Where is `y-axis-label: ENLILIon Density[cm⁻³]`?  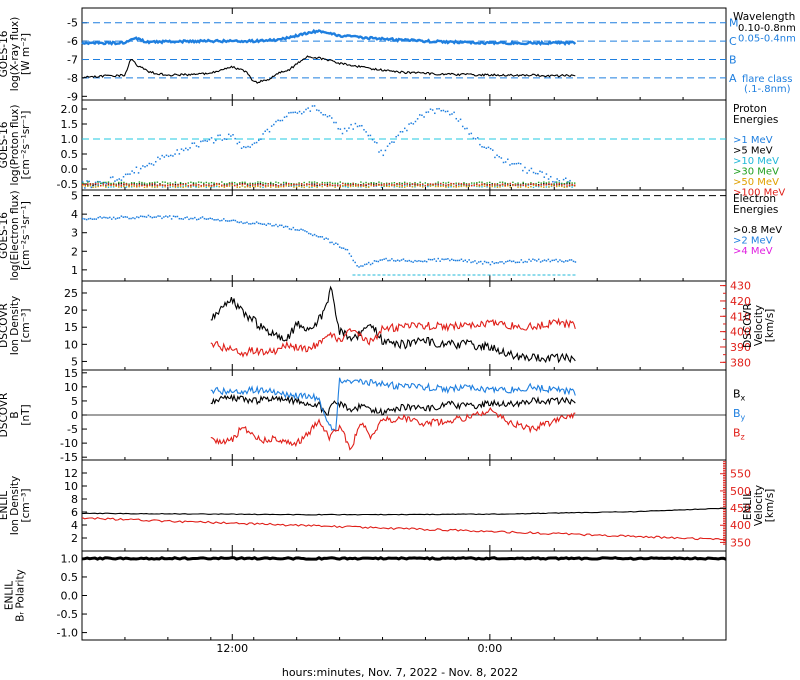
y-axis-label: ENLILIon Density[cm⁻³] is located at coordinates (16, 505).